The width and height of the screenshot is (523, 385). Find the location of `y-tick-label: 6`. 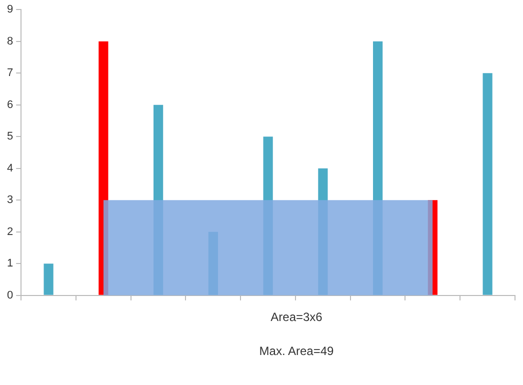

y-tick-label: 6 is located at coordinates (10, 104).